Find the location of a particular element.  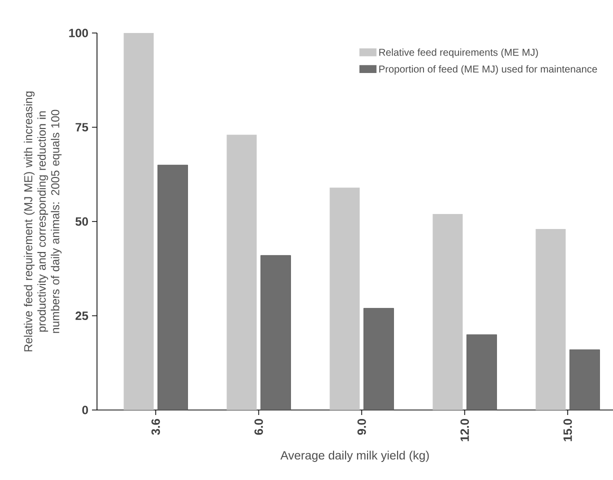

x-tick-label: 6.0 is located at coordinates (258, 427).